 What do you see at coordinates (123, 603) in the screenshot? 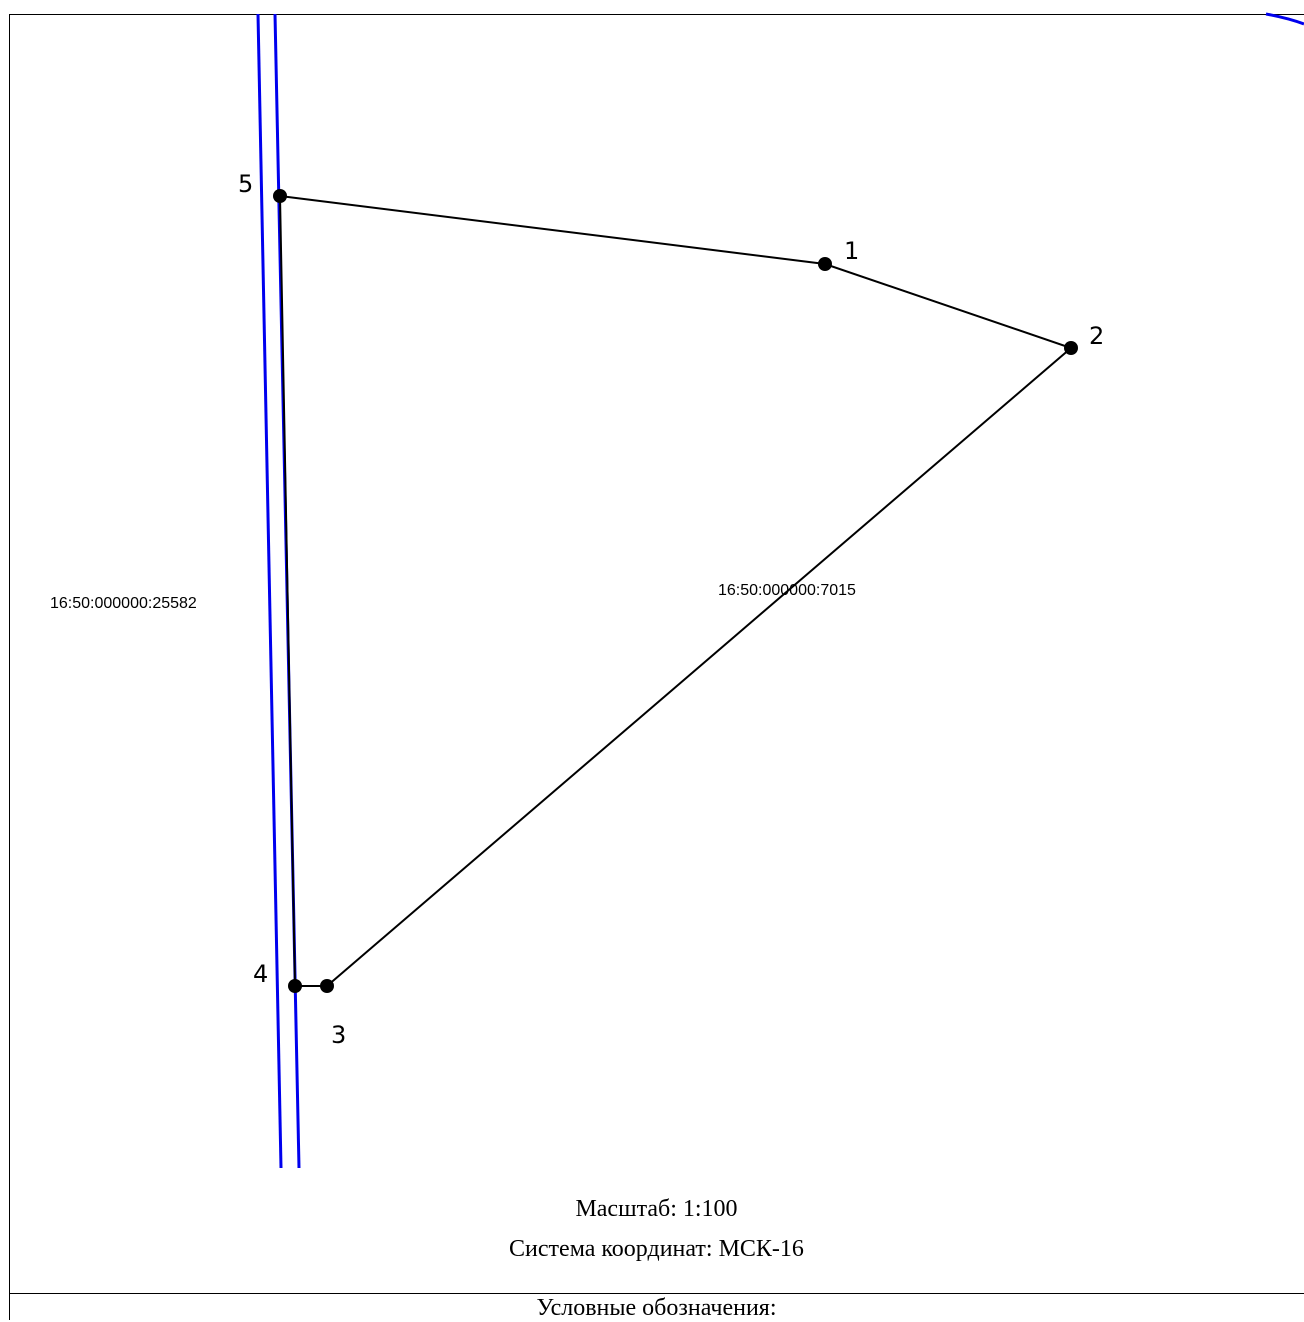
I see `parcel-label-adjacent: 16:50:000000:25582` at bounding box center [123, 603].